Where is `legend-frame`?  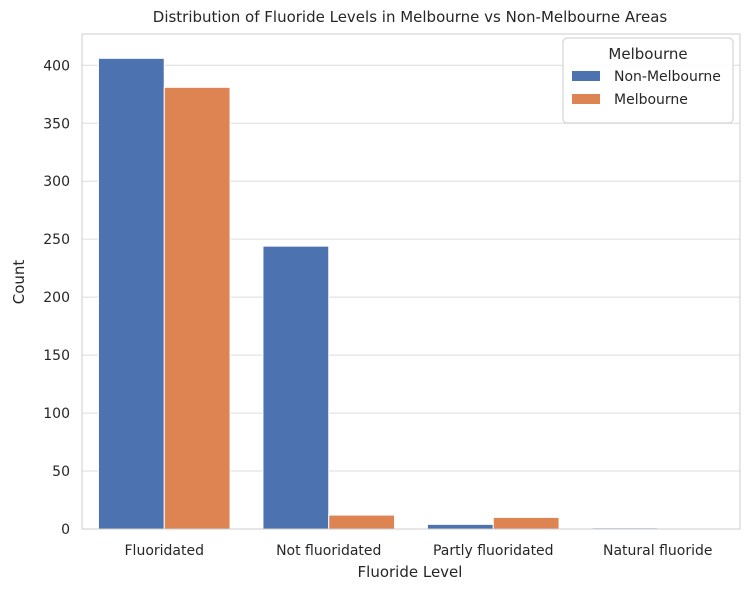 legend-frame is located at coordinates (648, 80).